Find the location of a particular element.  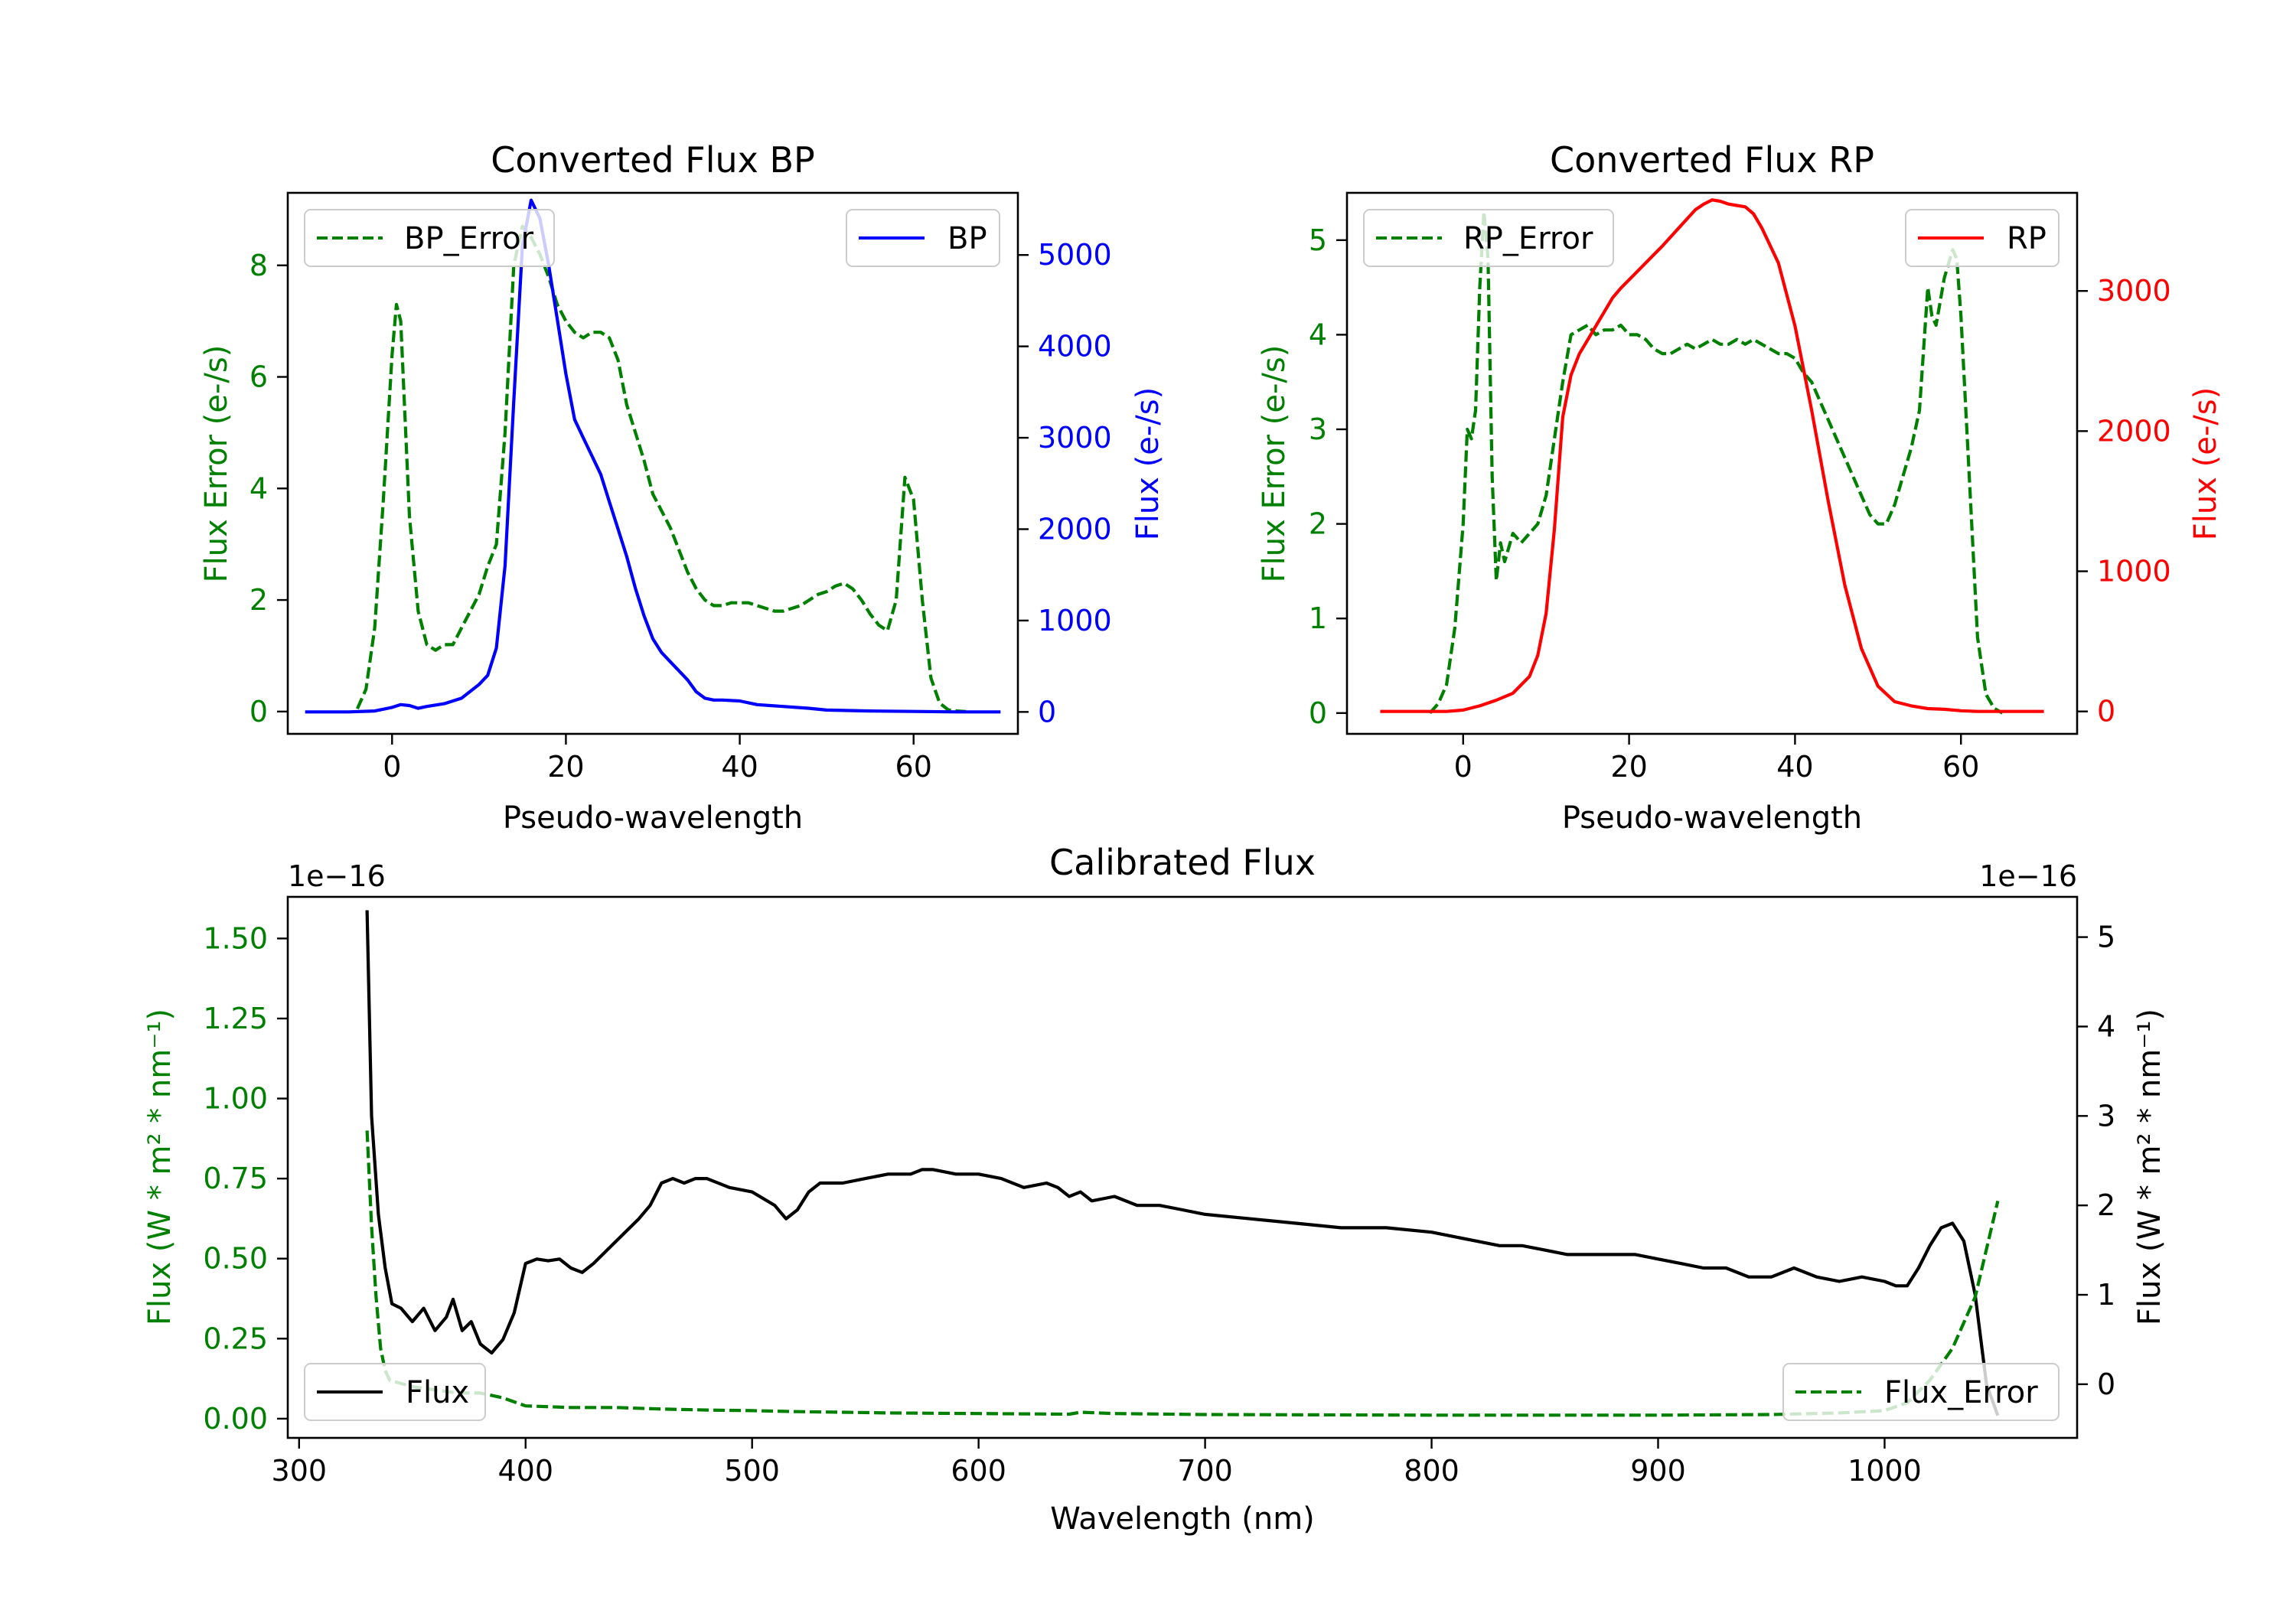

rp-axes-frame is located at coordinates (1712, 463).